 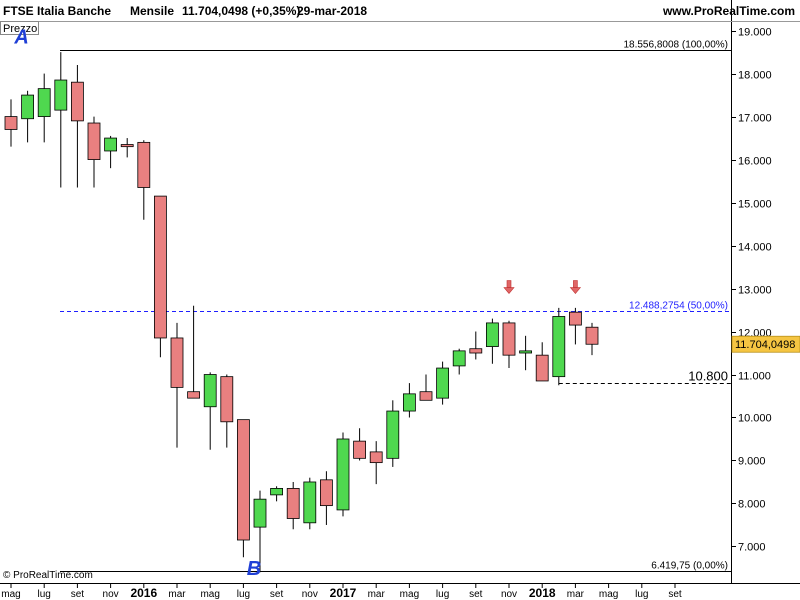 I want to click on y-tick-label: 19.000, so click(x=755, y=33).